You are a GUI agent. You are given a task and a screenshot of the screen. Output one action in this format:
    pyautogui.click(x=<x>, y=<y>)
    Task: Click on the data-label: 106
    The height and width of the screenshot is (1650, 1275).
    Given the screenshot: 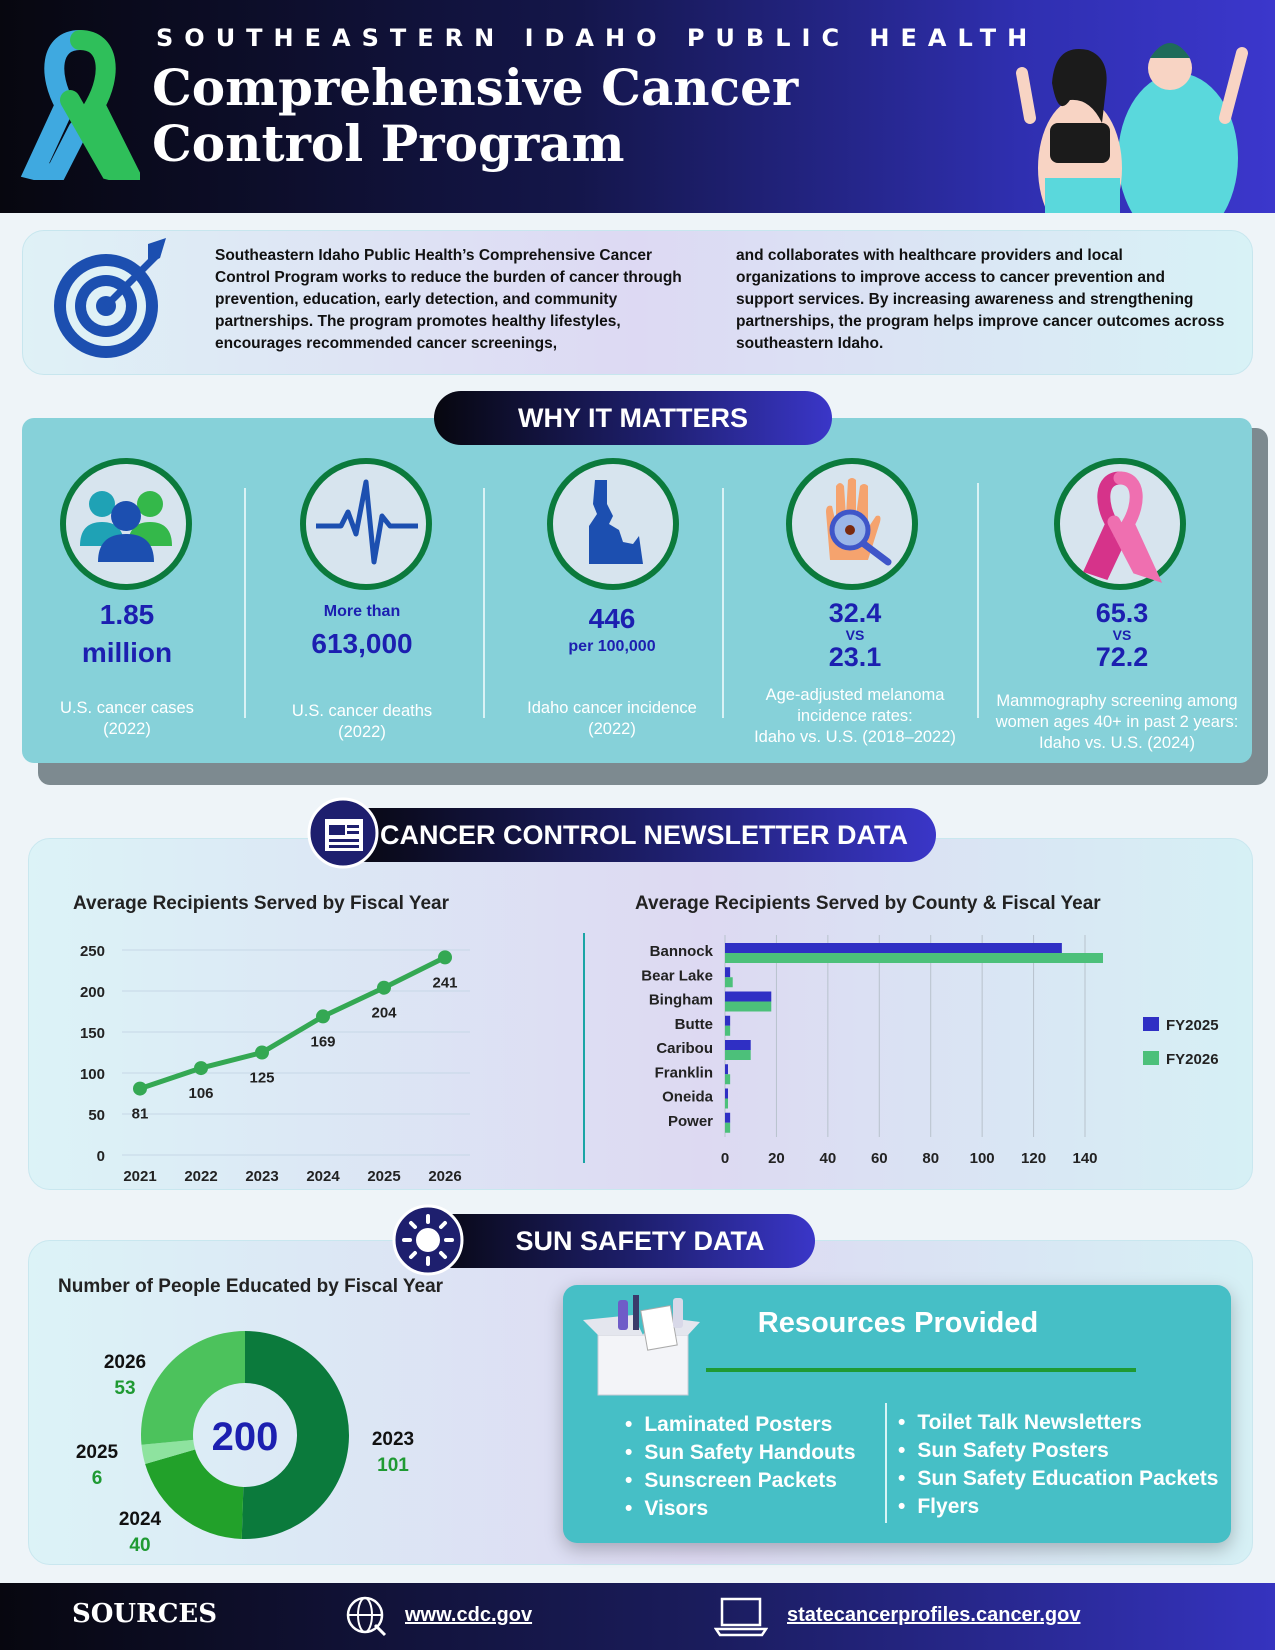 What is the action you would take?
    pyautogui.click(x=200, y=1093)
    